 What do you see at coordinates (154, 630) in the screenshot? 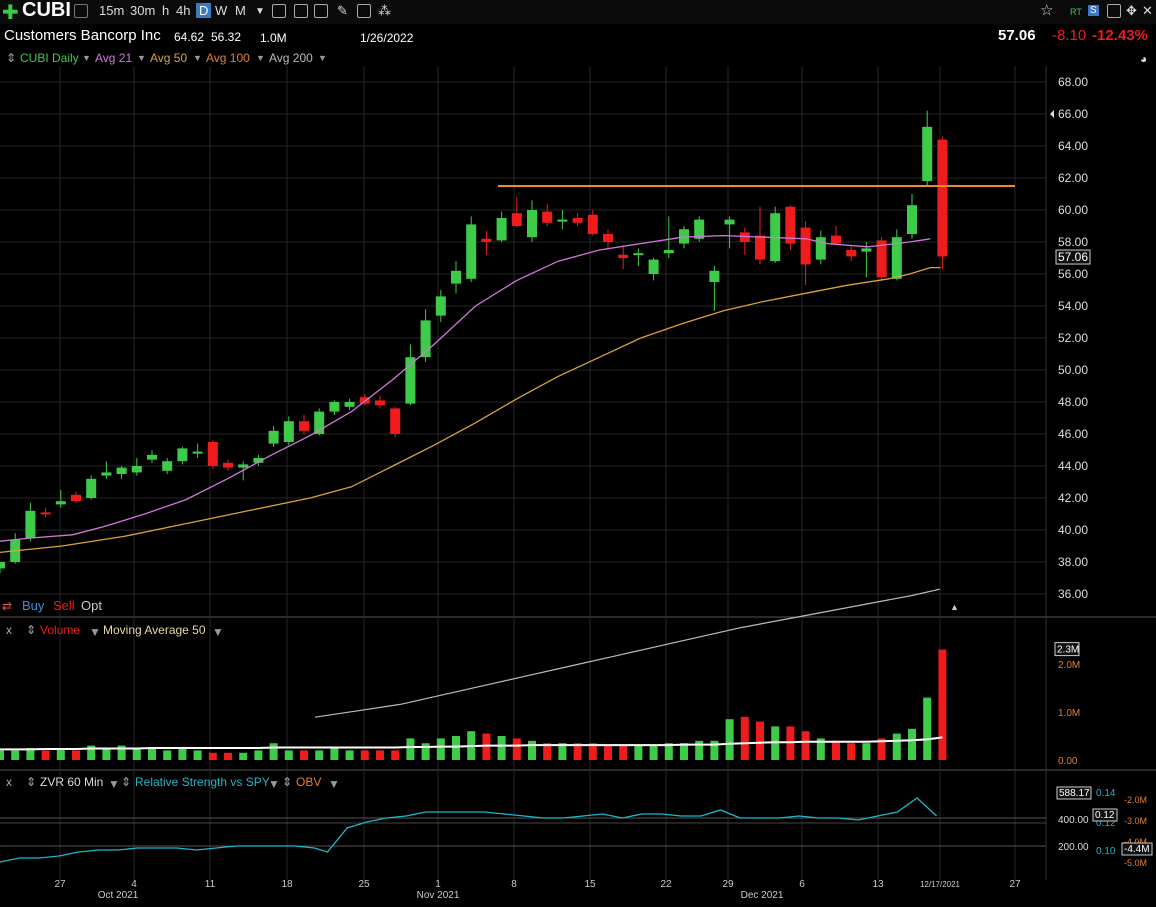
I see `volume-ma-study: Moving Average 50` at bounding box center [154, 630].